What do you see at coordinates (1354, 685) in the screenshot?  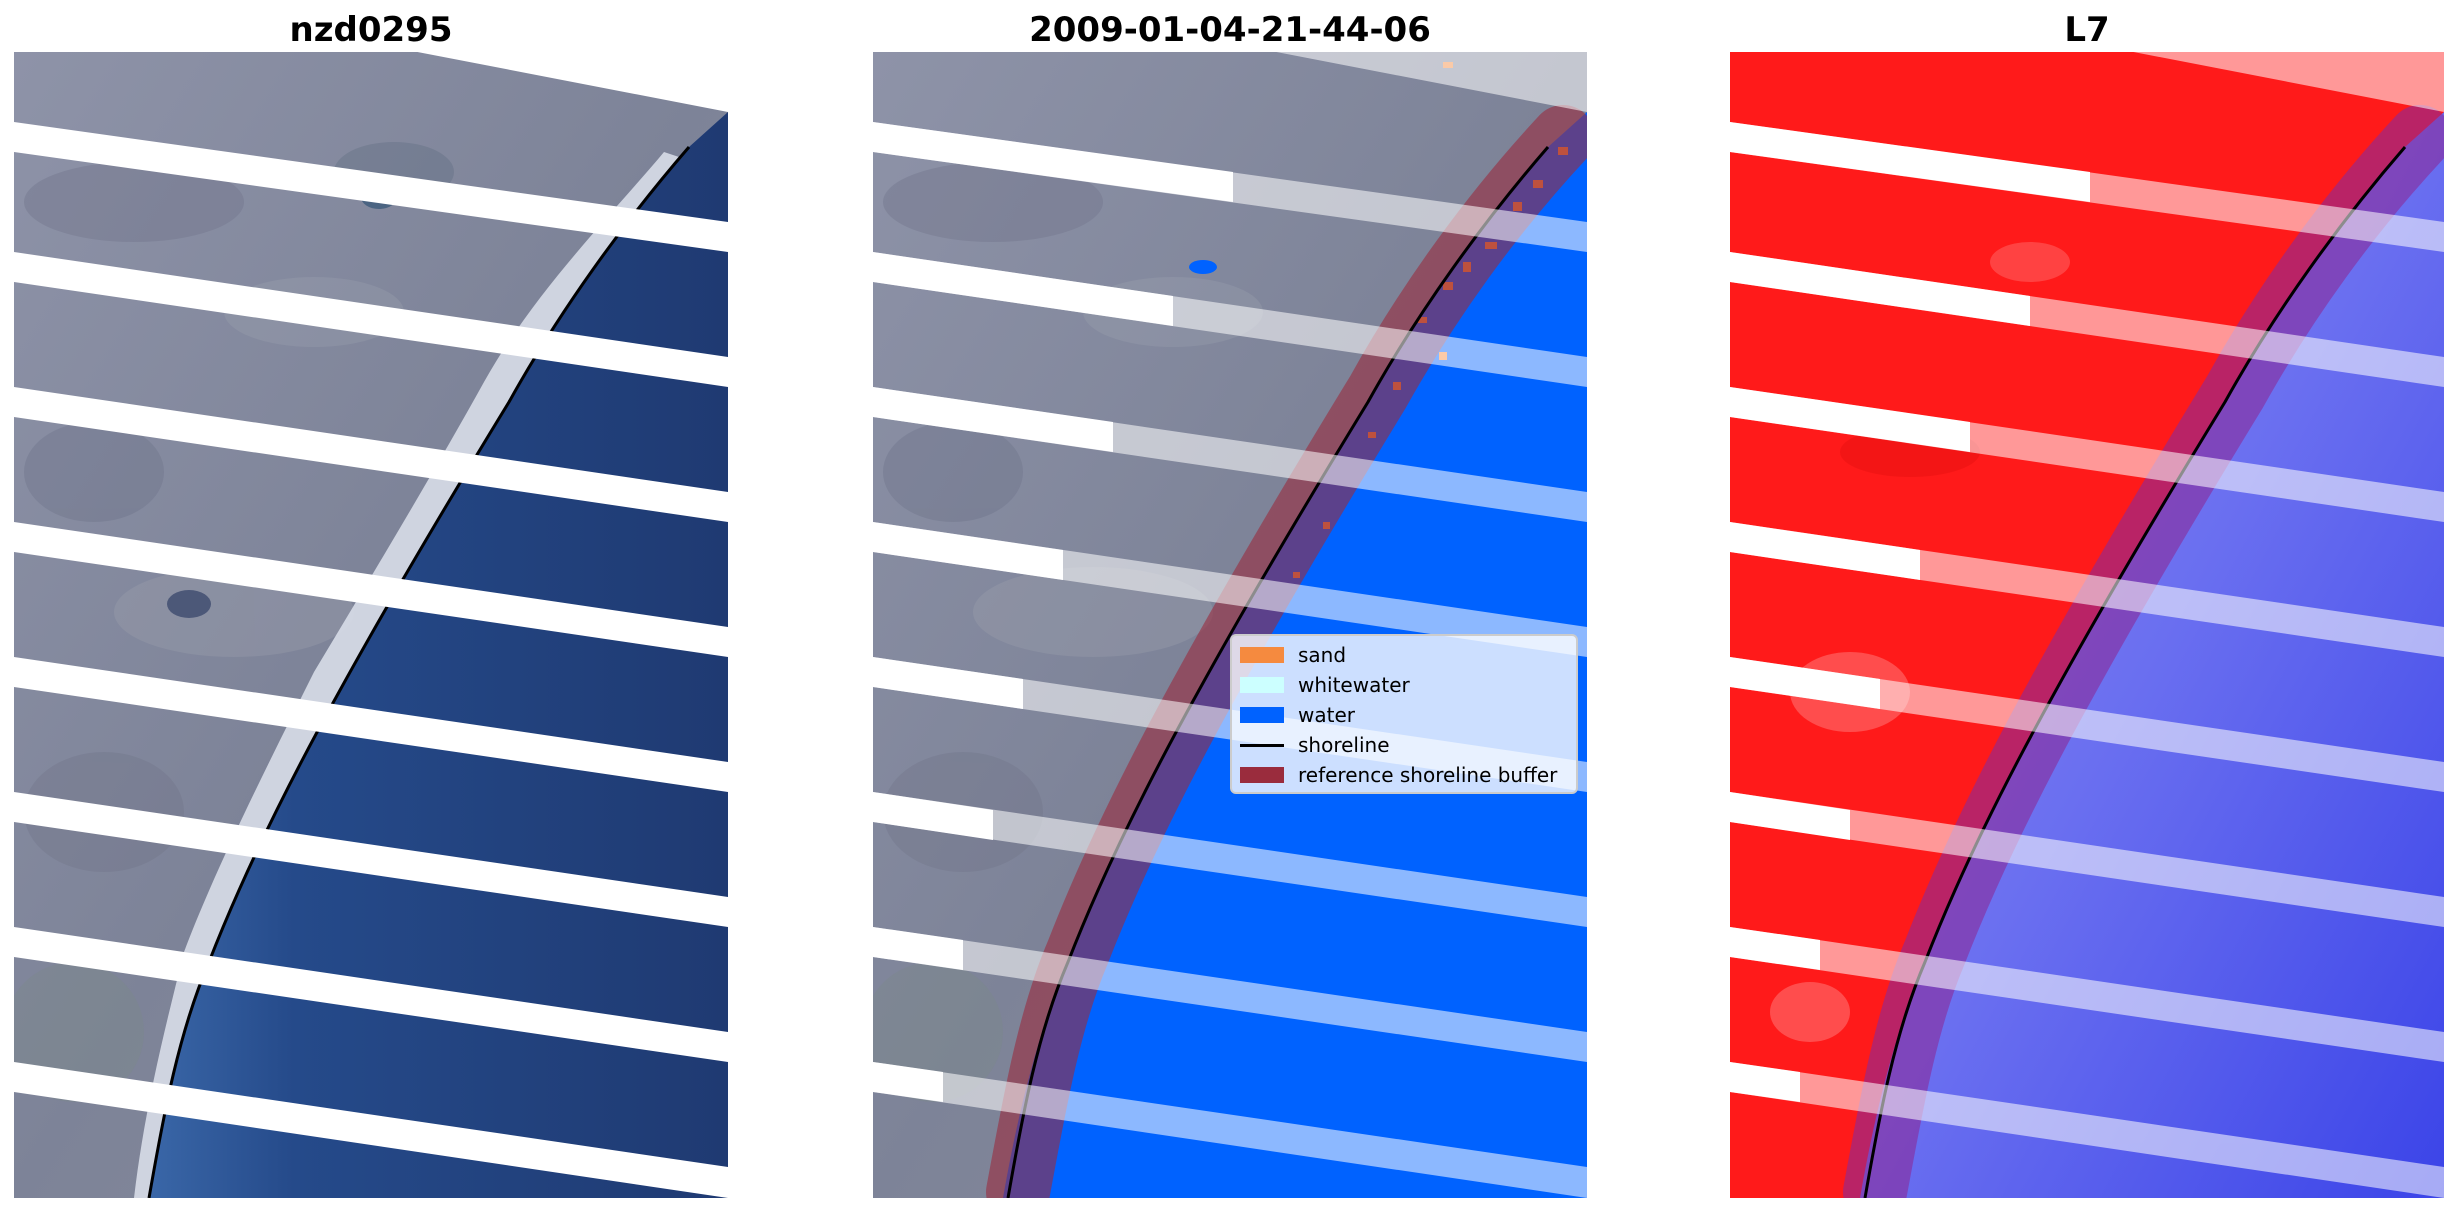 I see `legend-label-whitewater: whitewater` at bounding box center [1354, 685].